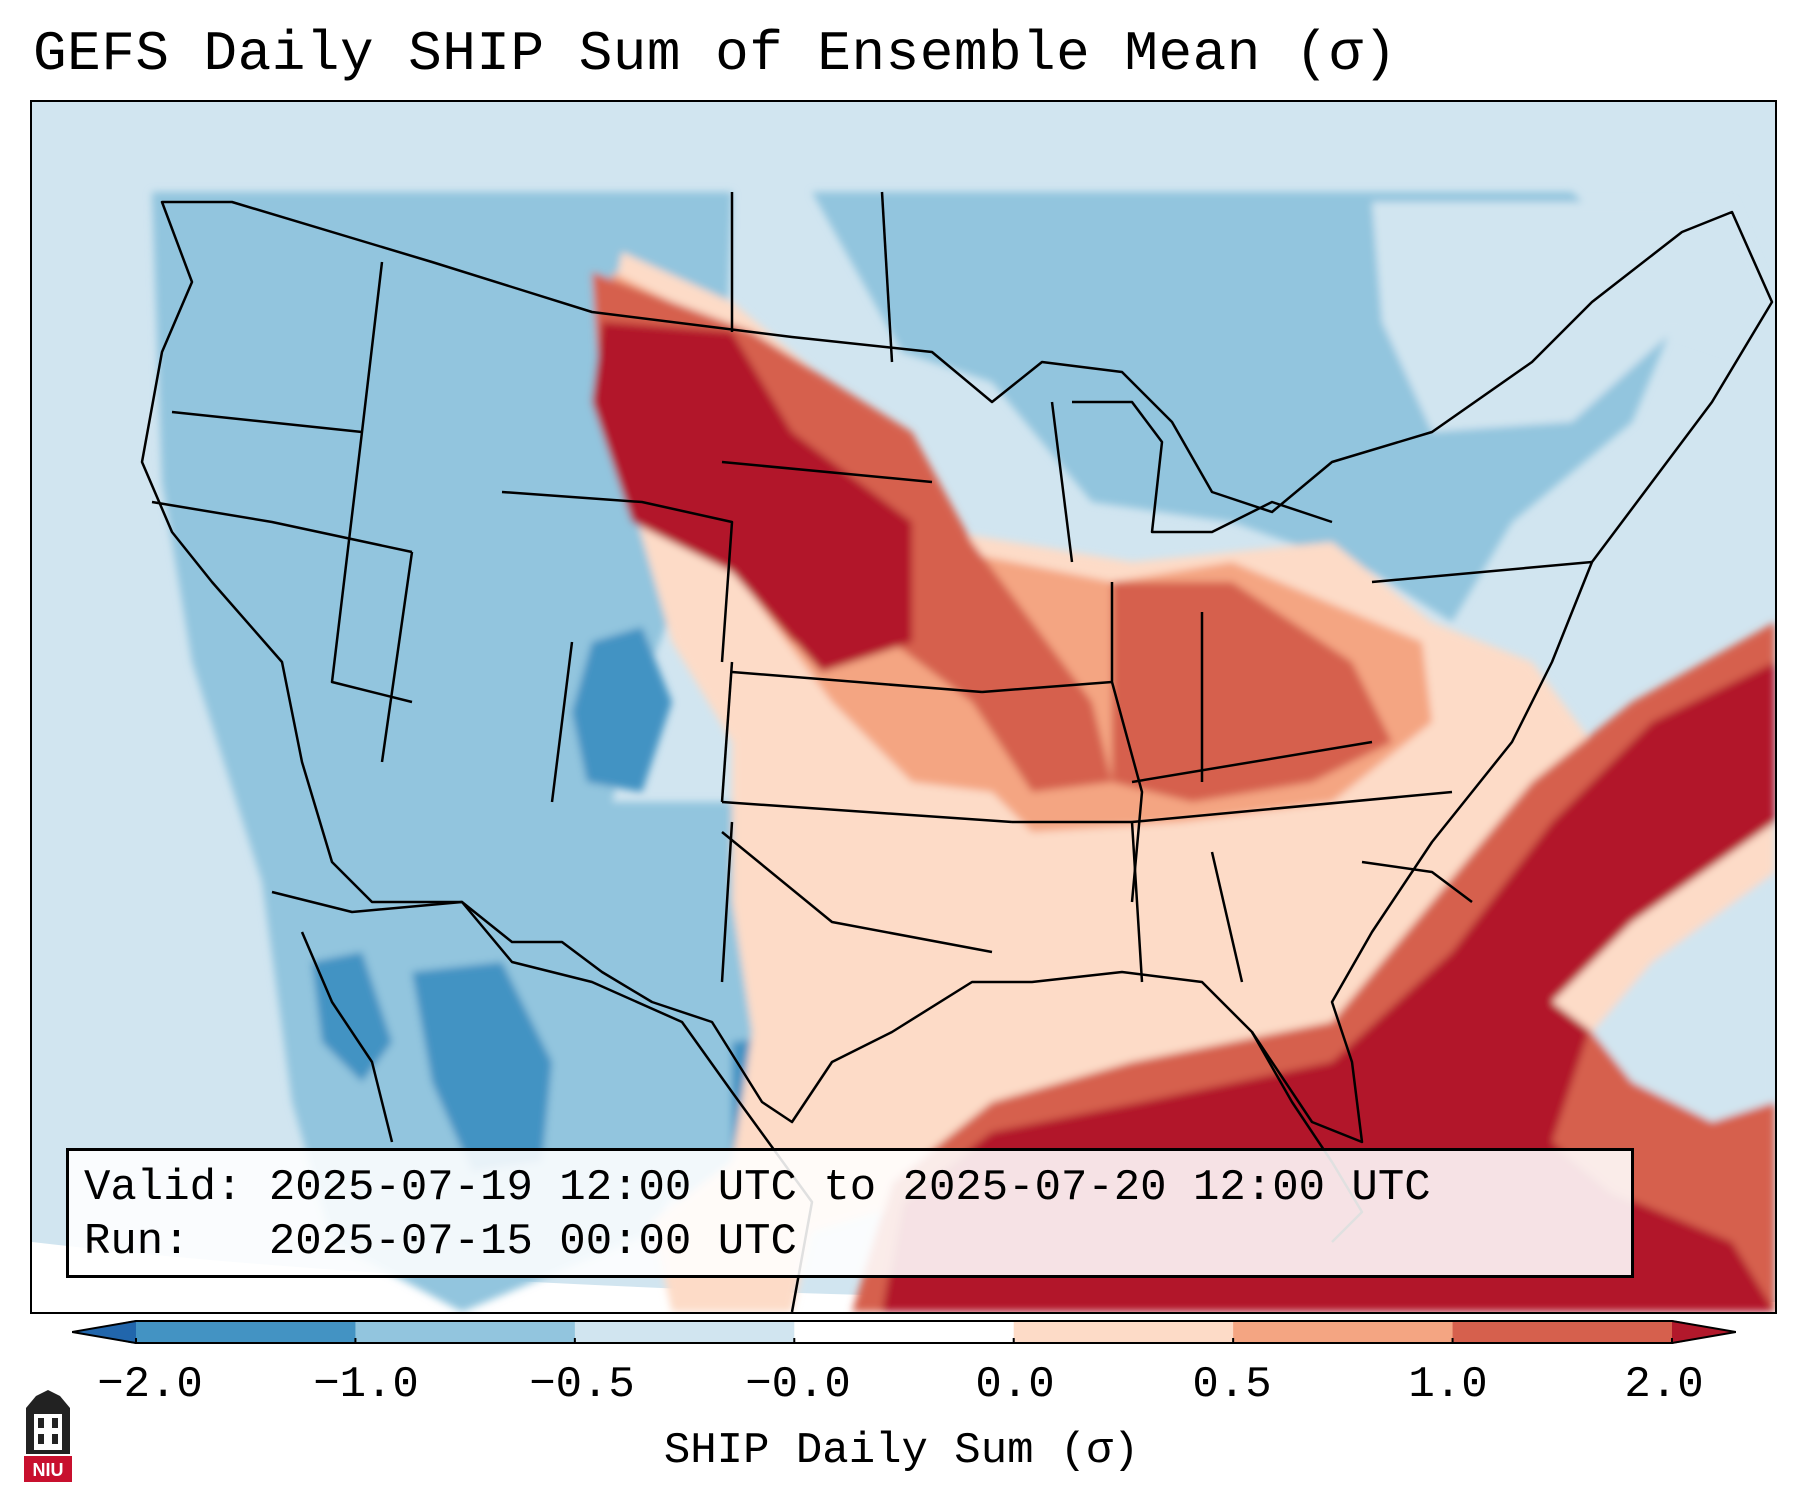 Image resolution: width=1803 pixels, height=1506 pixels. What do you see at coordinates (48, 1470) in the screenshot?
I see `svg-text: NIU` at bounding box center [48, 1470].